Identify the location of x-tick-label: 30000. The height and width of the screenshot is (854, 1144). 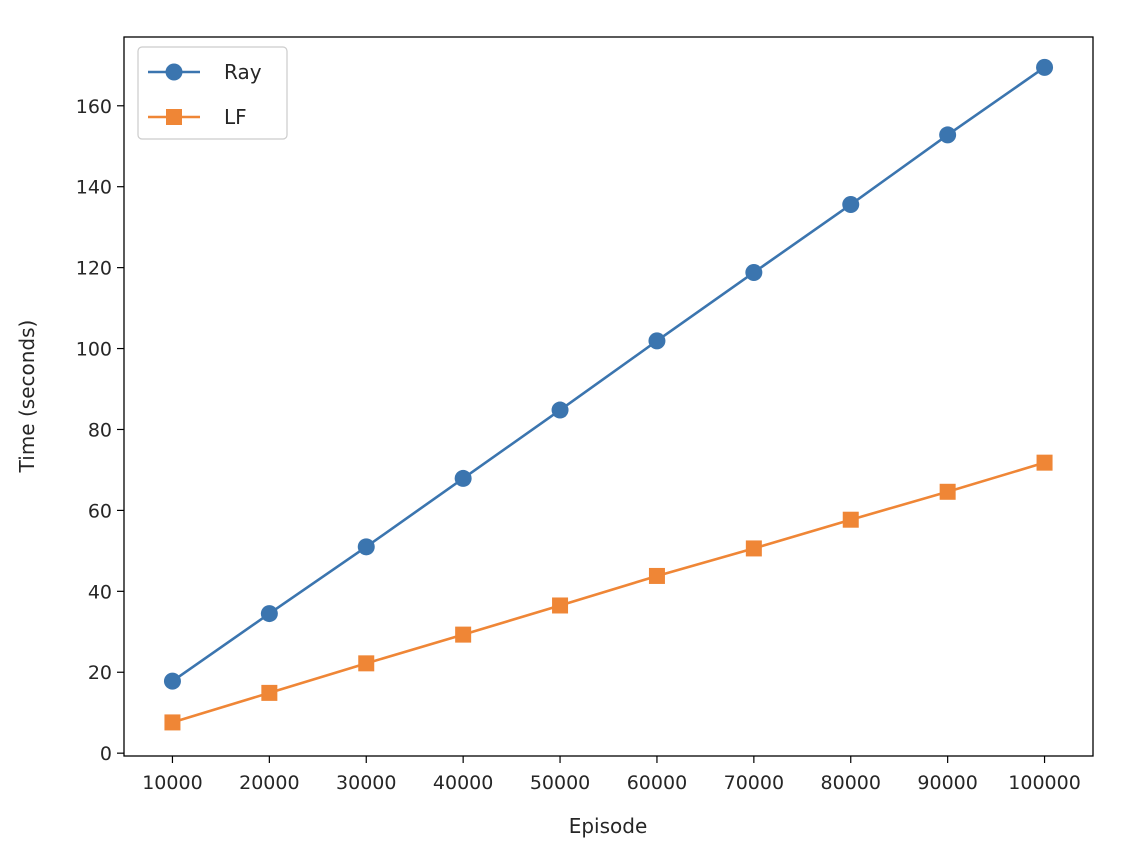
(366, 783).